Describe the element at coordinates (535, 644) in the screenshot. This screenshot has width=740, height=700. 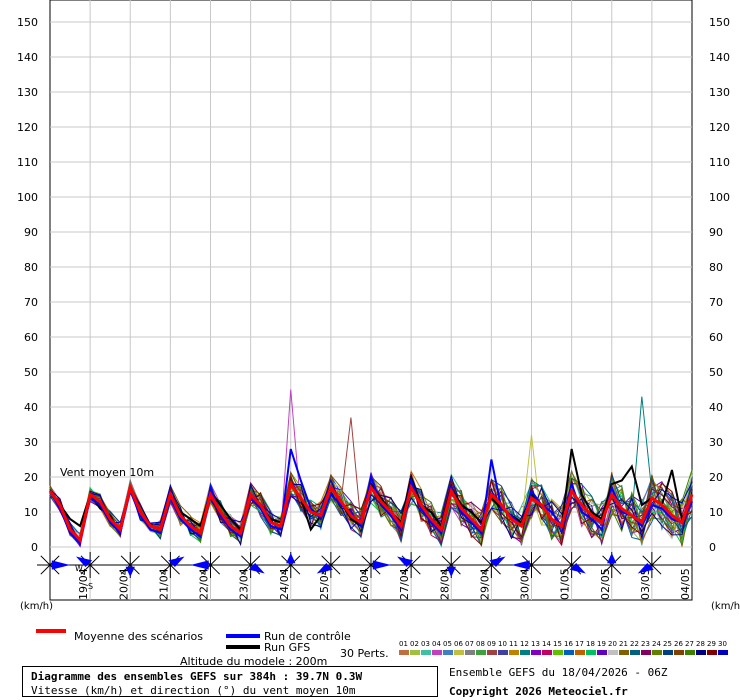
I see `perturbation-number: 13` at that location.